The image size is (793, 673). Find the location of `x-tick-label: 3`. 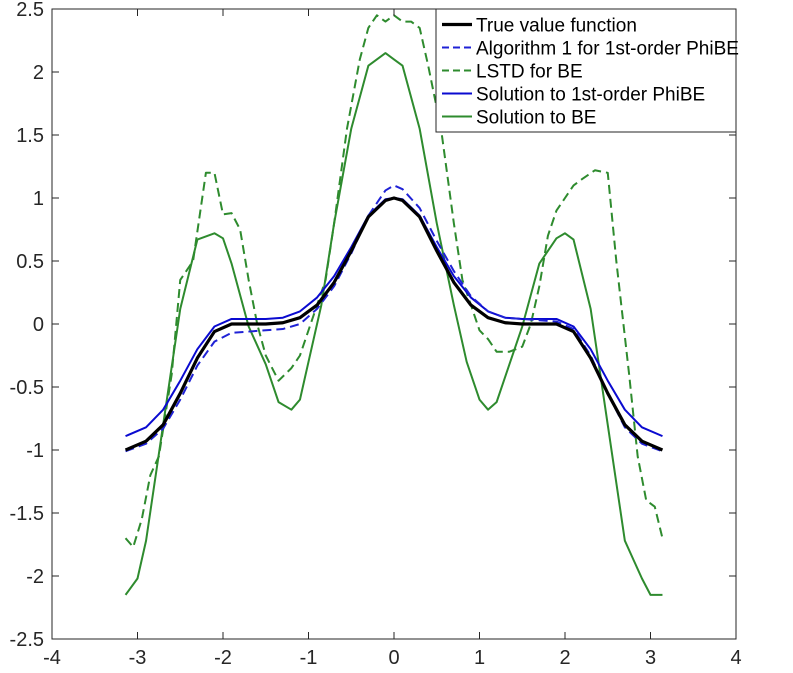

x-tick-label: 3 is located at coordinates (650, 658).